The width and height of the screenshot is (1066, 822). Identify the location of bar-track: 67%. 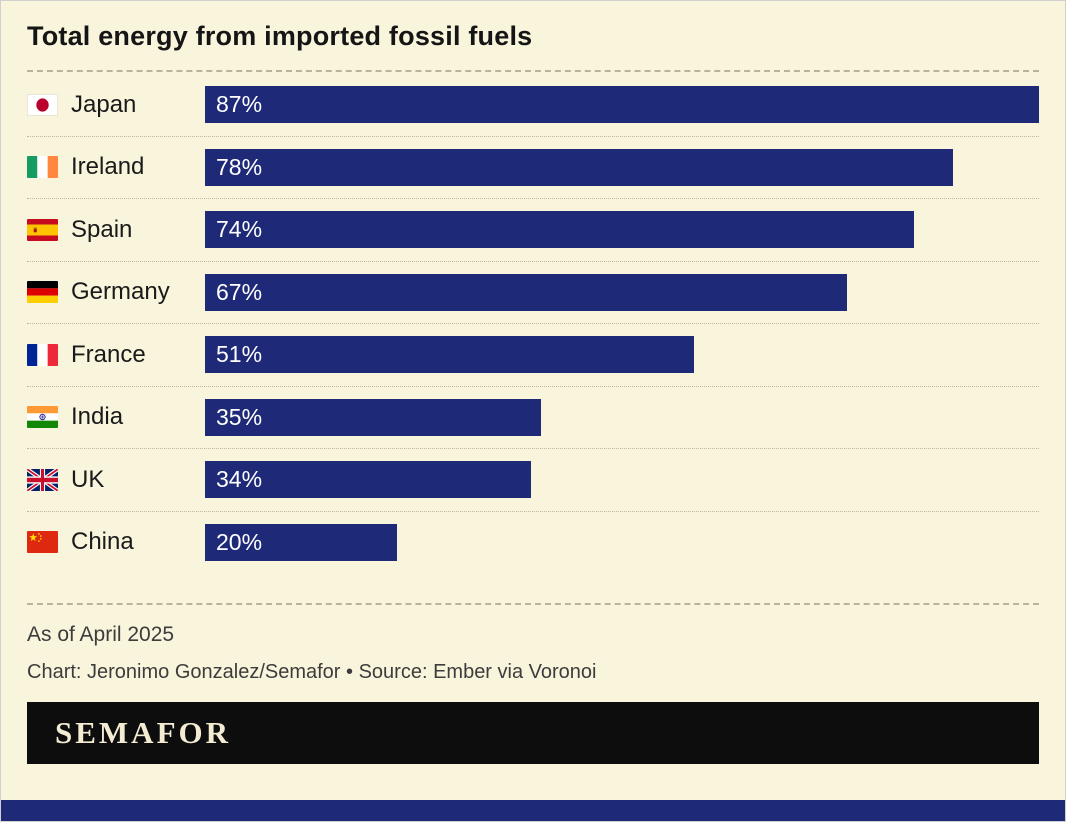
(622, 292).